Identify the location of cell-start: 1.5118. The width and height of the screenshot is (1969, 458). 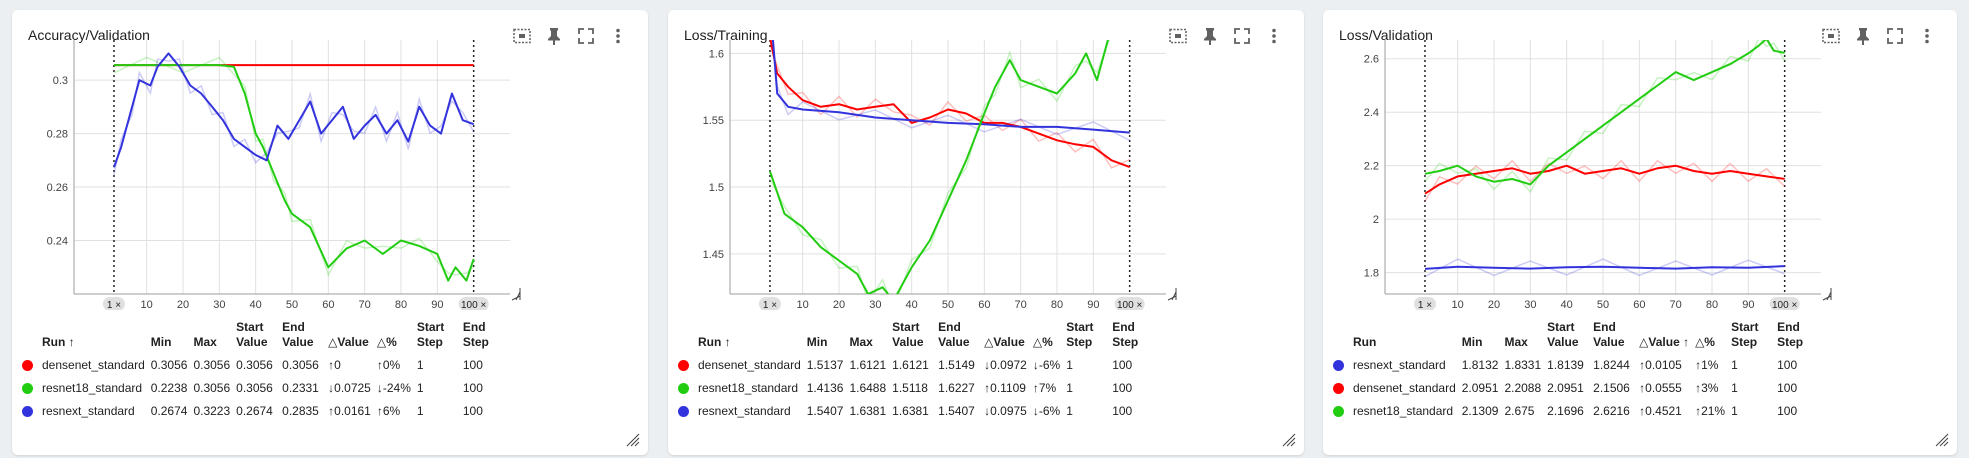
(910, 388).